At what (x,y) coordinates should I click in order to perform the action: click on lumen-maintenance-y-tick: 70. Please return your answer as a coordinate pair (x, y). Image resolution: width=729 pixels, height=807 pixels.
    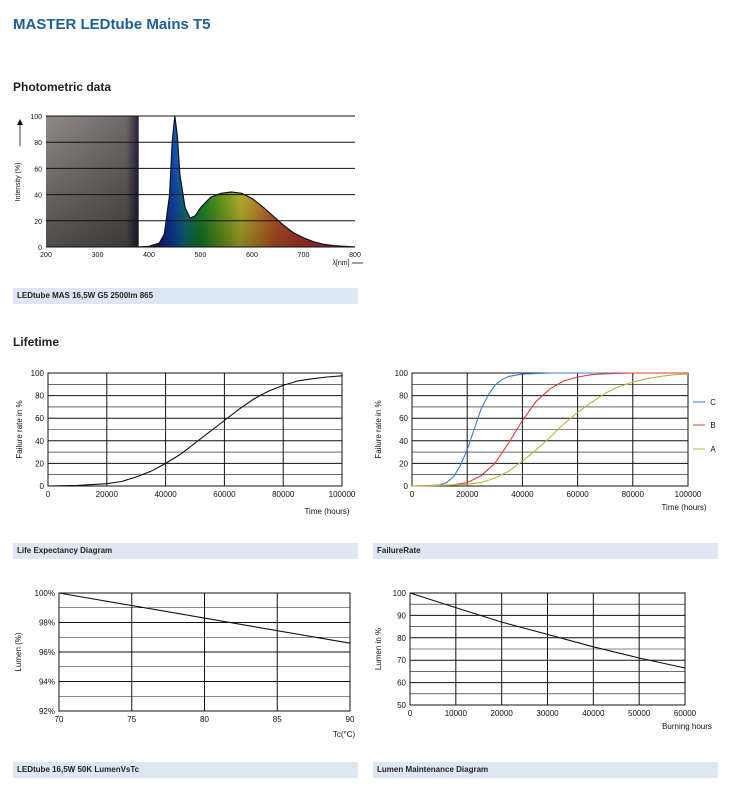
    Looking at the image, I should click on (401, 660).